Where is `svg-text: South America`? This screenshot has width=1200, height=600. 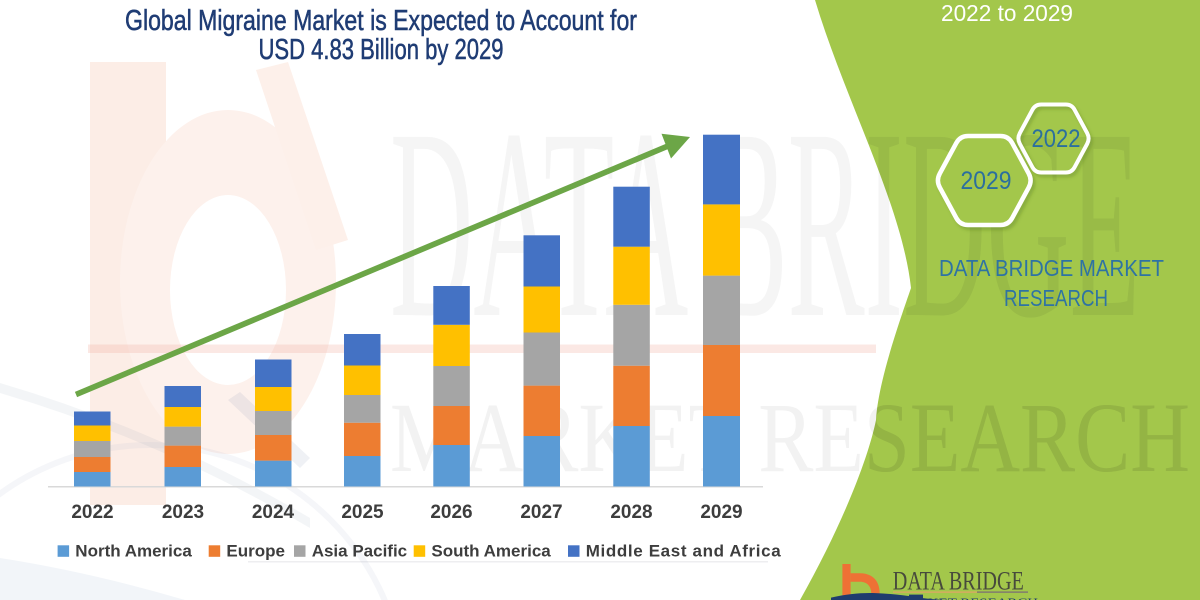
svg-text: South America is located at coordinates (491, 551).